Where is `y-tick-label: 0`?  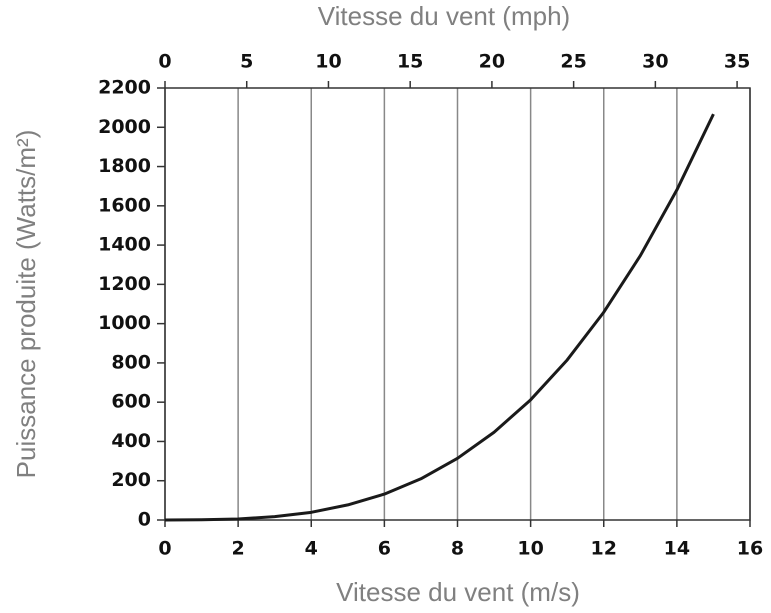 y-tick-label: 0 is located at coordinates (144, 520).